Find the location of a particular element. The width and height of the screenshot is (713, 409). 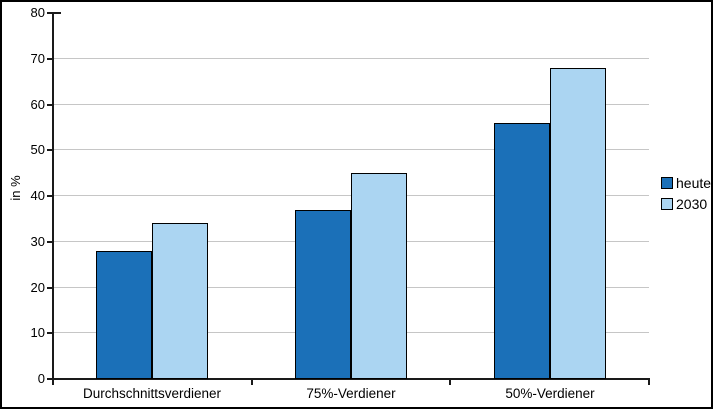

y-axis-line is located at coordinates (53, 196).